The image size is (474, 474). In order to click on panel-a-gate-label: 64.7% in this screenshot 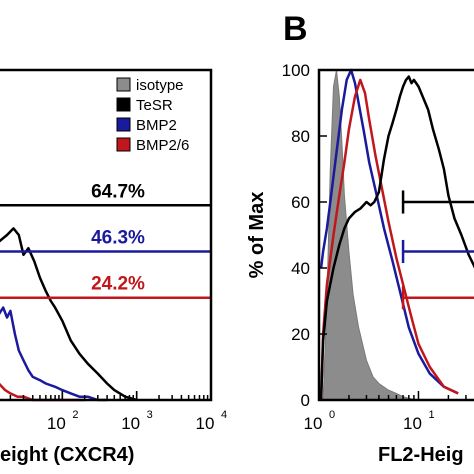, I will do `click(118, 191)`.